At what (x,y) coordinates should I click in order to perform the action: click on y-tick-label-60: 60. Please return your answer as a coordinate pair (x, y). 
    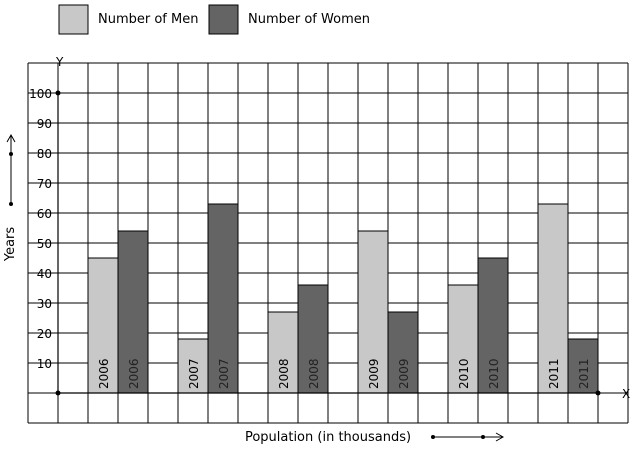
    Looking at the image, I should click on (44, 214).